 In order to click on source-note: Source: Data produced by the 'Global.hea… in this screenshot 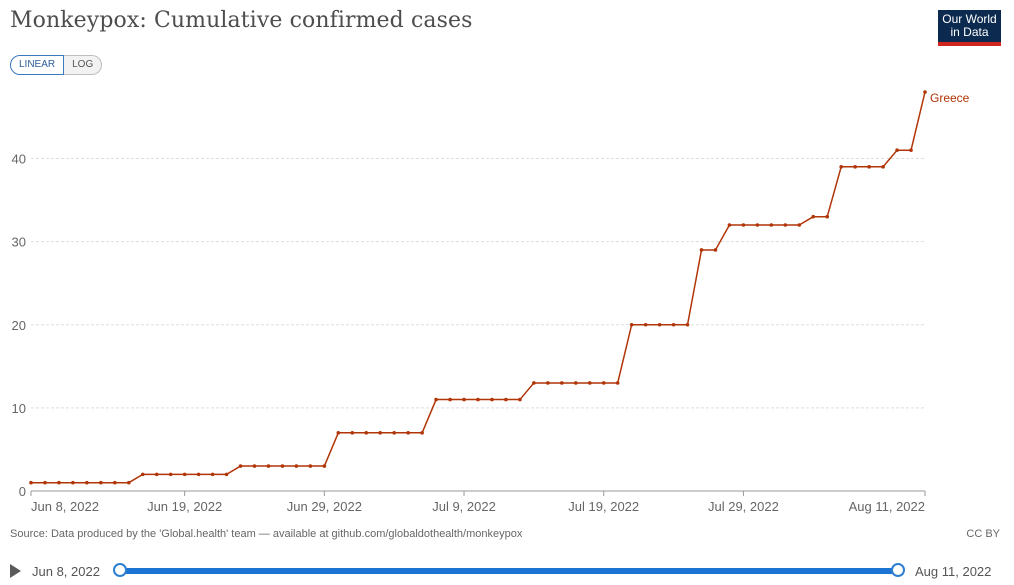, I will do `click(266, 534)`.